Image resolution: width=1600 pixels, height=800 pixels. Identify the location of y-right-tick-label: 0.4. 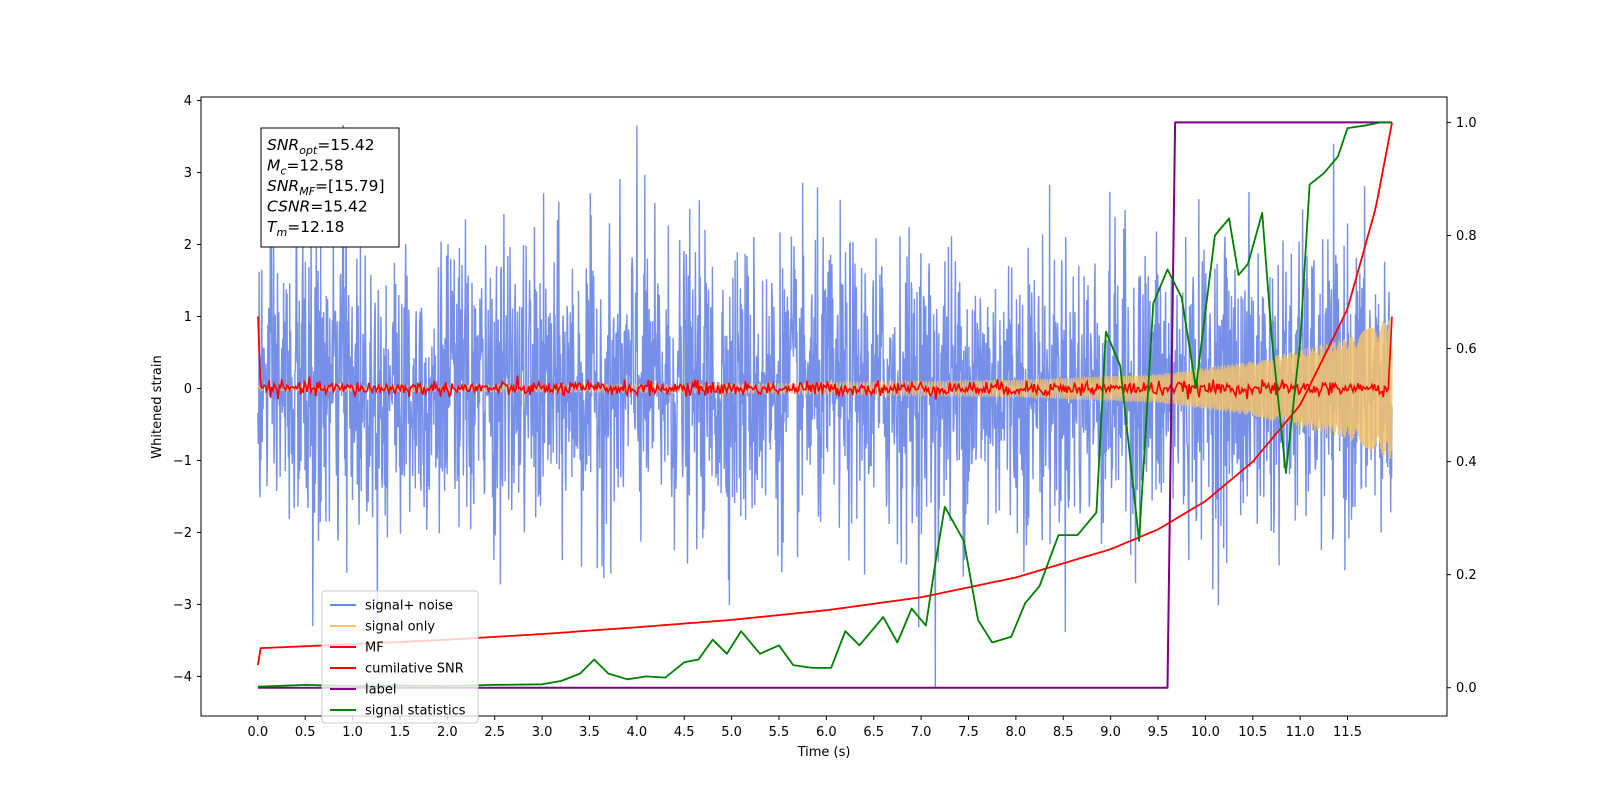
(1466, 462).